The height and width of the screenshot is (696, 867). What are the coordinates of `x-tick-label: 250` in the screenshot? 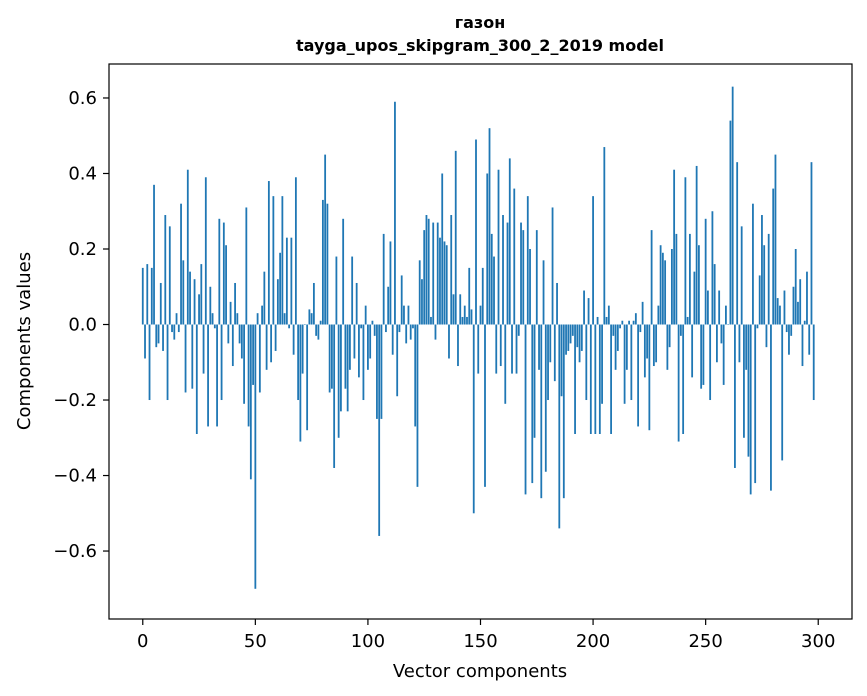 It's located at (705, 641).